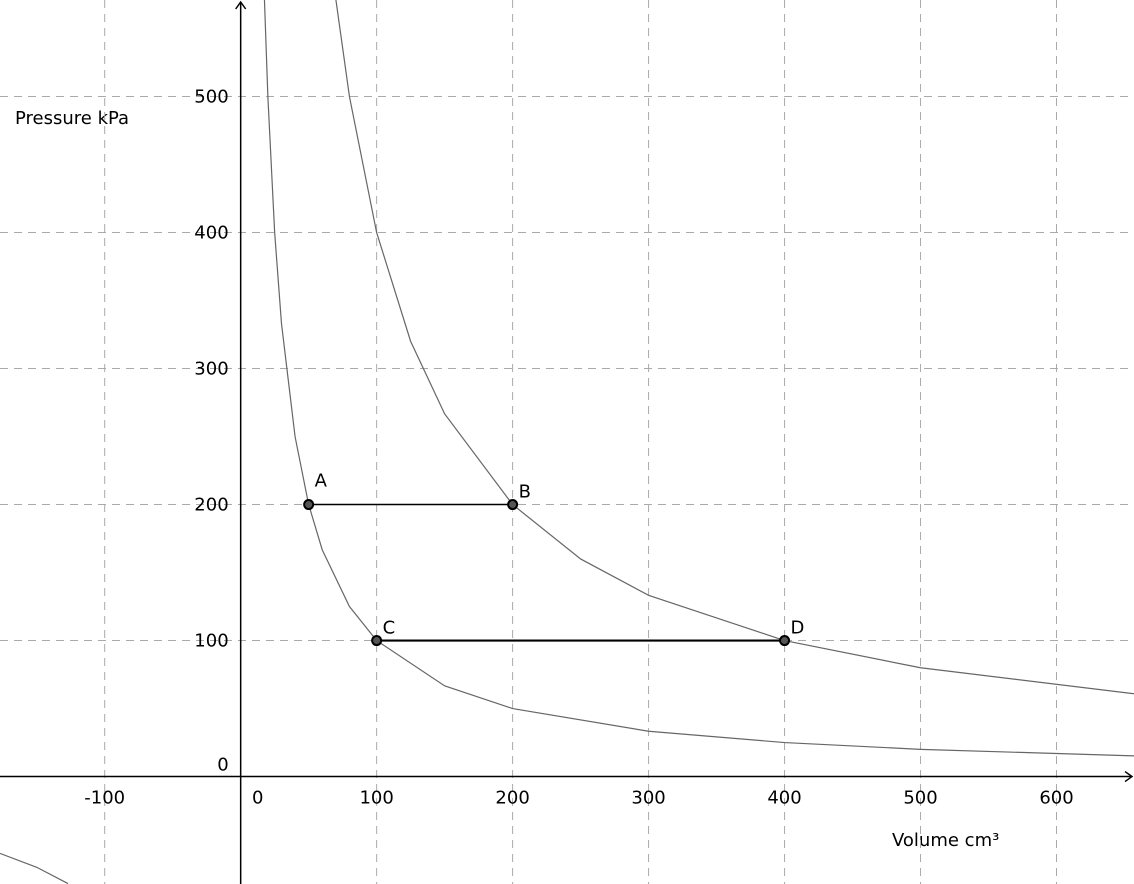 The height and width of the screenshot is (884, 1134). What do you see at coordinates (389, 628) in the screenshot?
I see `point-label: C` at bounding box center [389, 628].